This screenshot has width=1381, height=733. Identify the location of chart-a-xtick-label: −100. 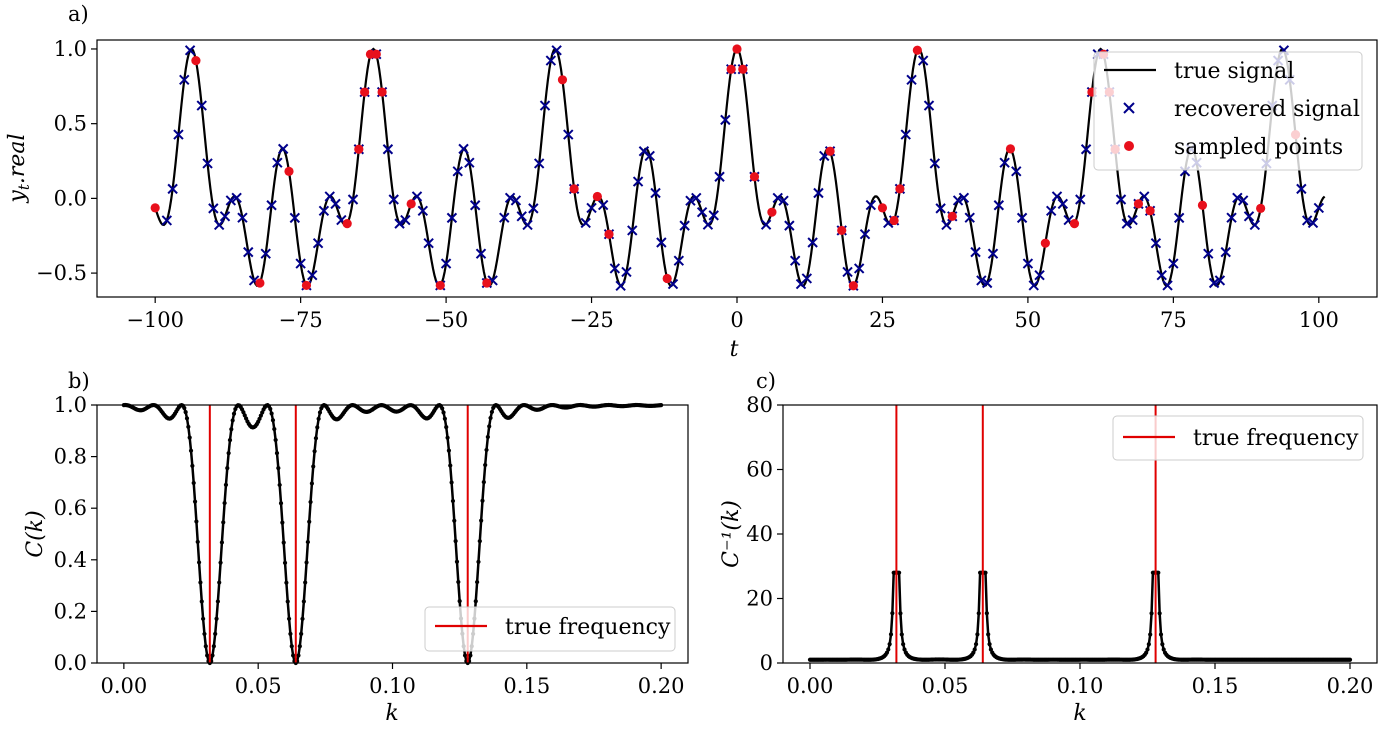
(155, 320).